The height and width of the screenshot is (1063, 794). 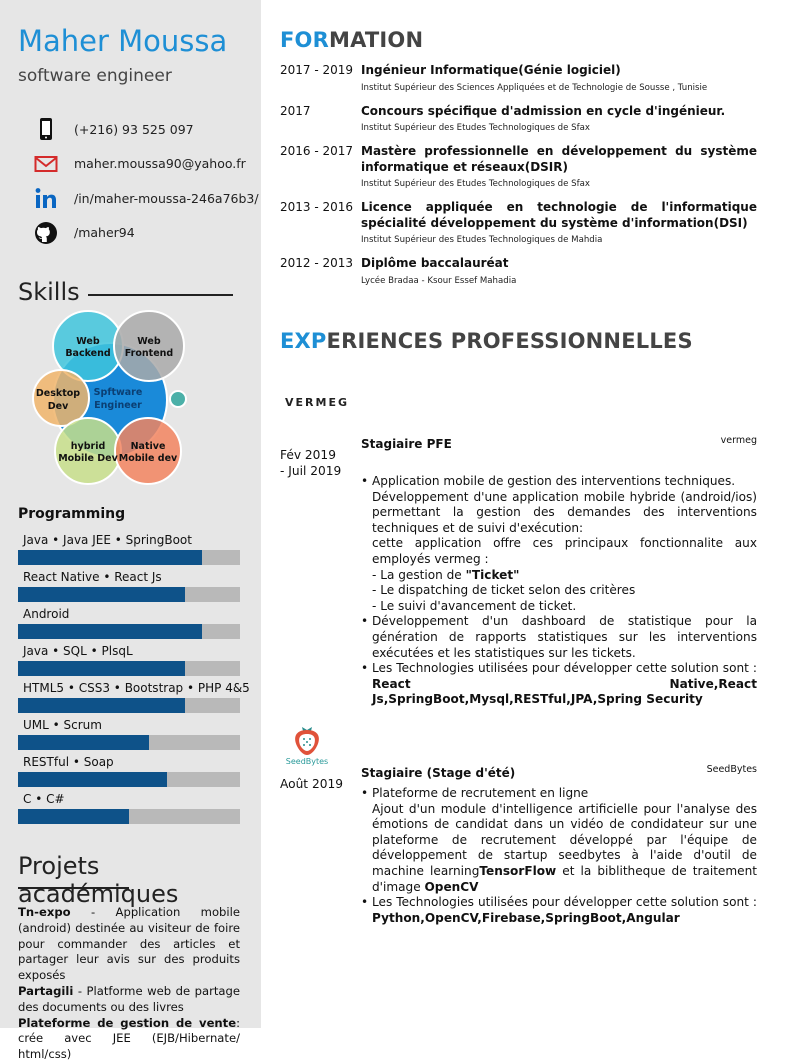 What do you see at coordinates (118, 399) in the screenshot?
I see `venn-label-center: Spftware Engineer` at bounding box center [118, 399].